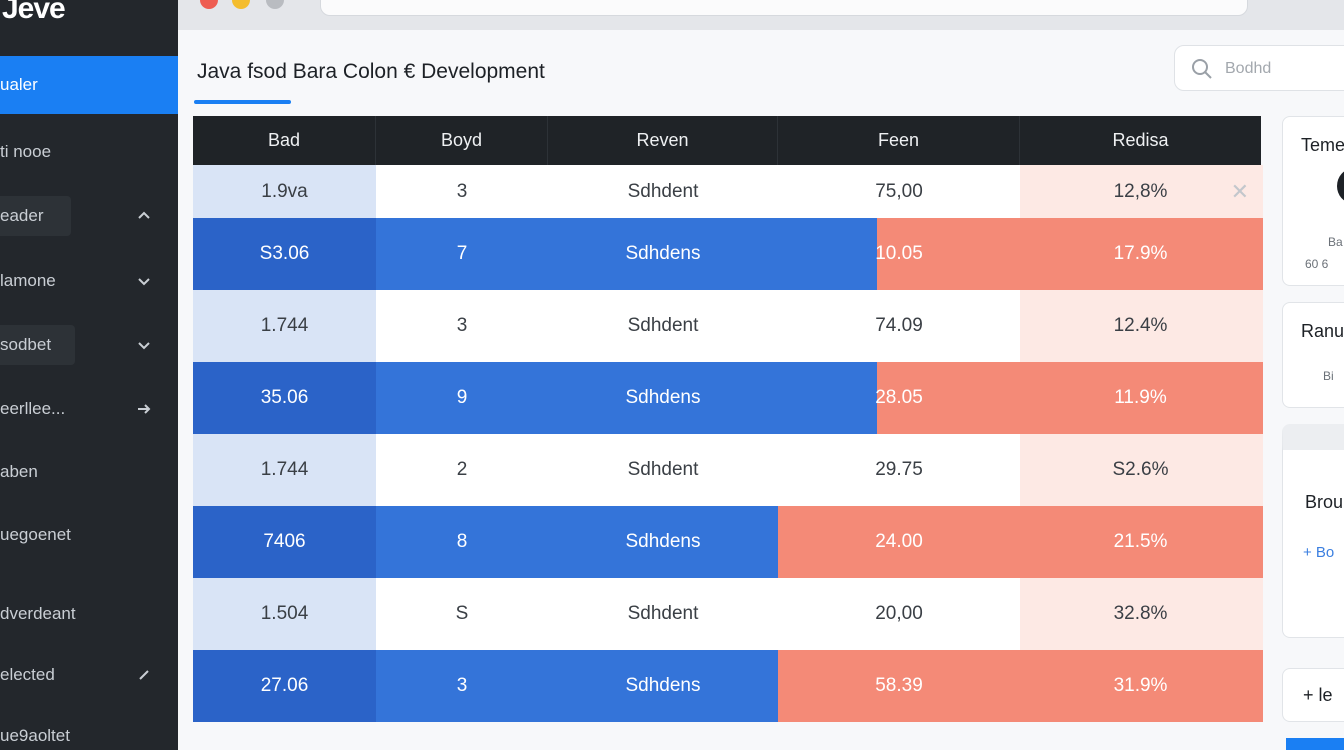 The image size is (1344, 750). I want to click on table-cell: 7406, so click(284, 541).